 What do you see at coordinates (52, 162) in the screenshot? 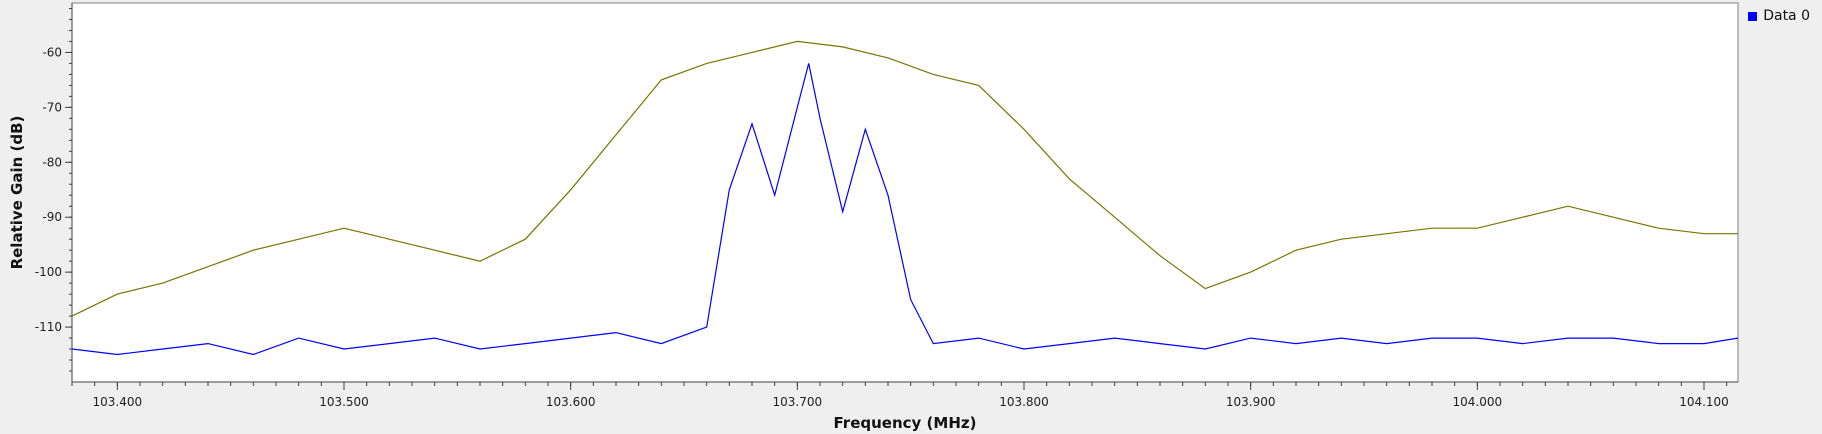
I see `y-tick-label: -80` at bounding box center [52, 162].